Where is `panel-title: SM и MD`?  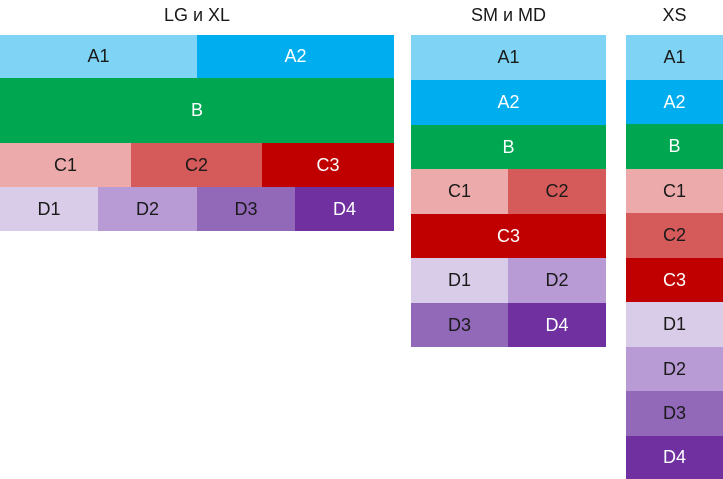 panel-title: SM и MD is located at coordinates (508, 15).